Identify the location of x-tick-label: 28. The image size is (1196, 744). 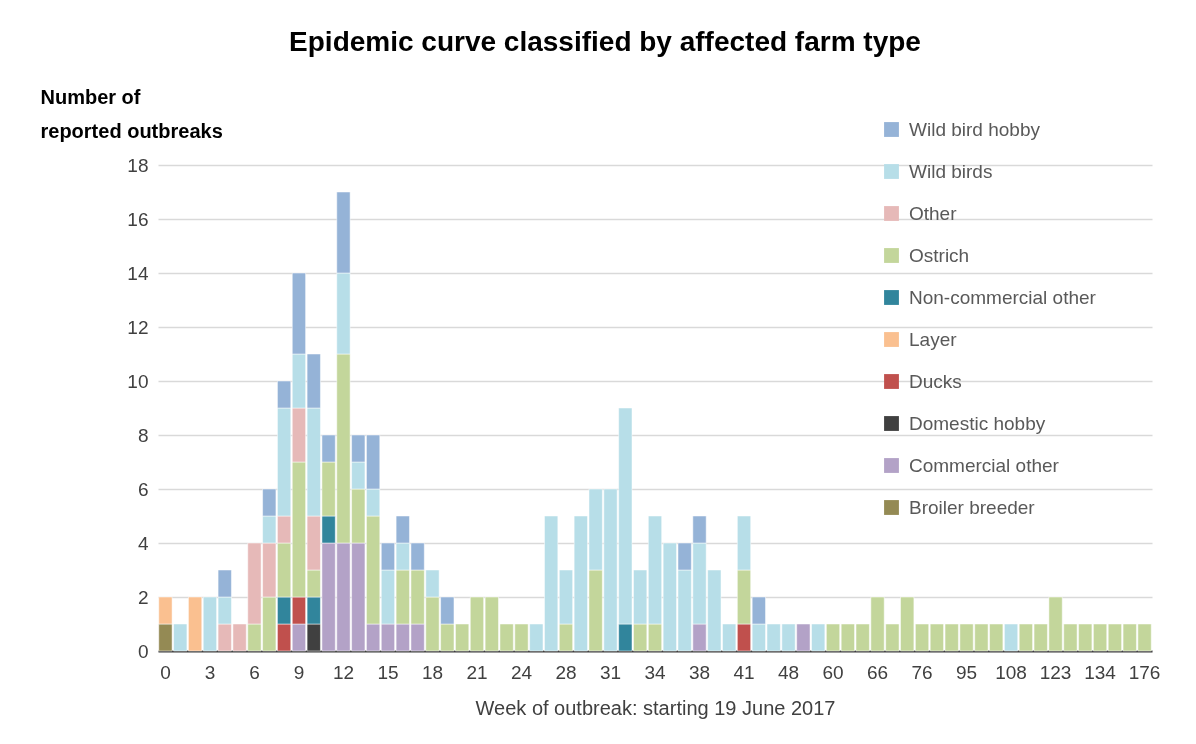
(566, 672).